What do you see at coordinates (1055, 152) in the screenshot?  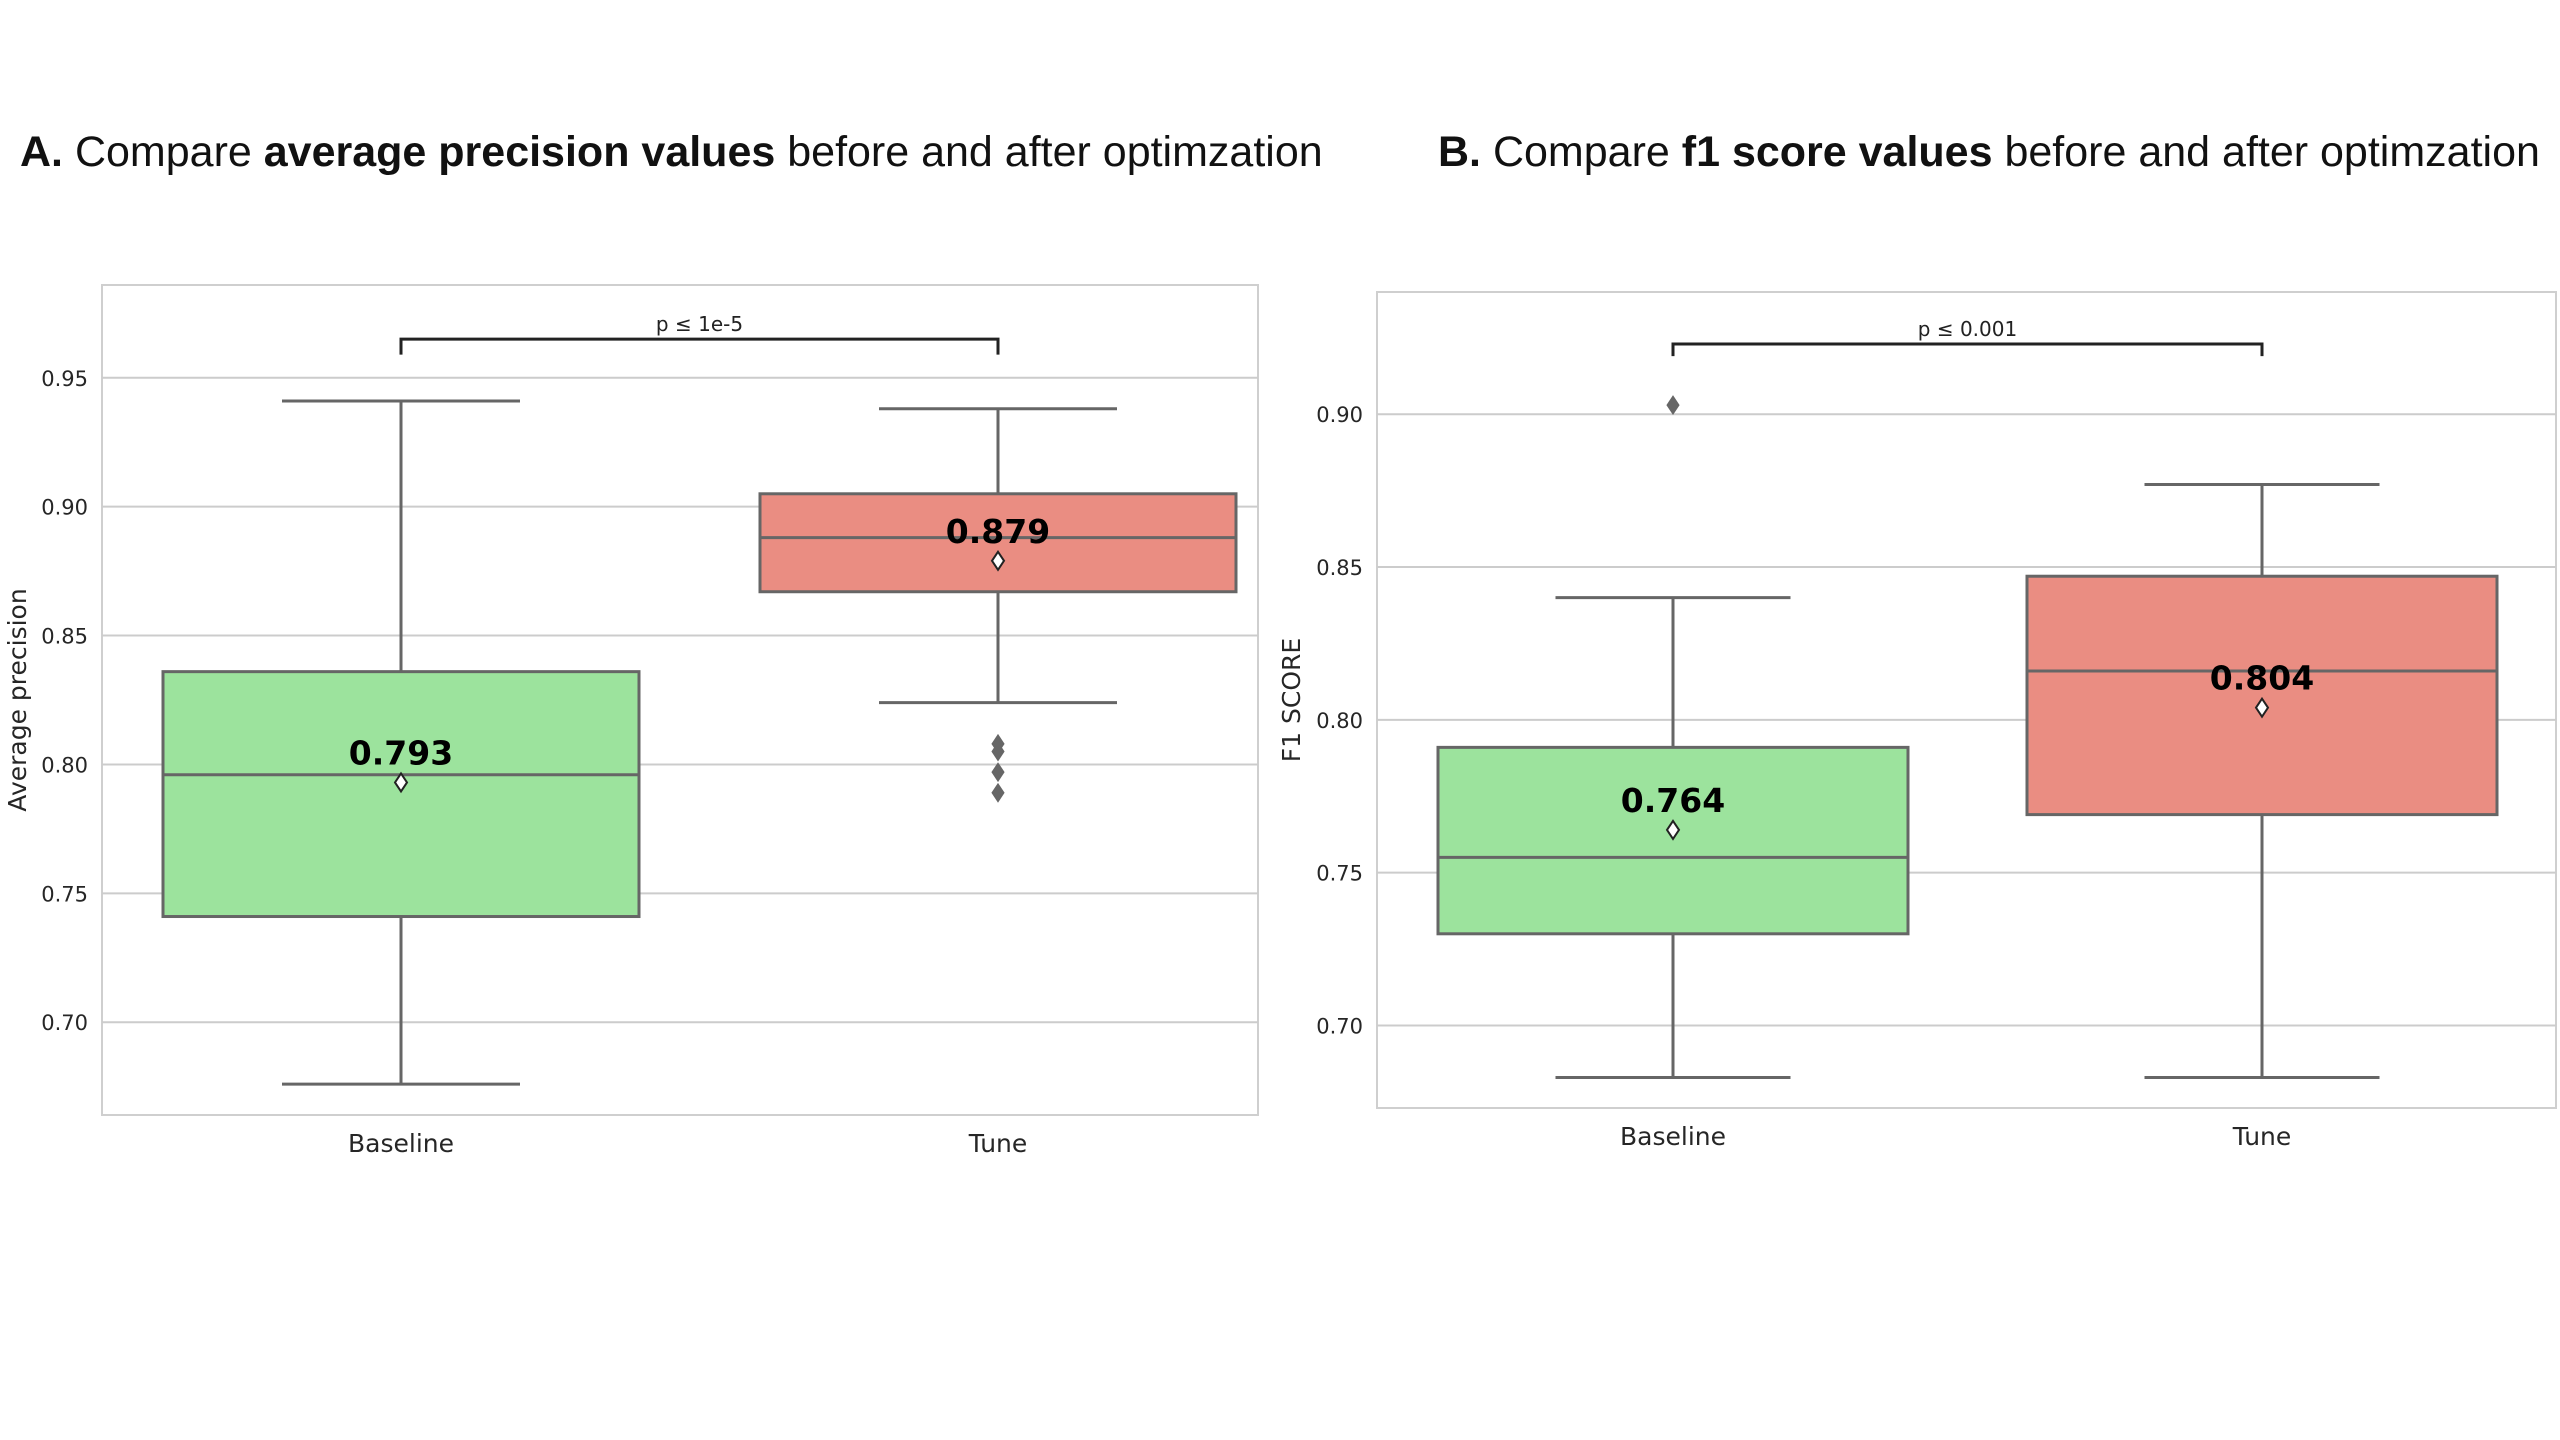 I see `panel-a-title-post: before and after optimzation` at bounding box center [1055, 152].